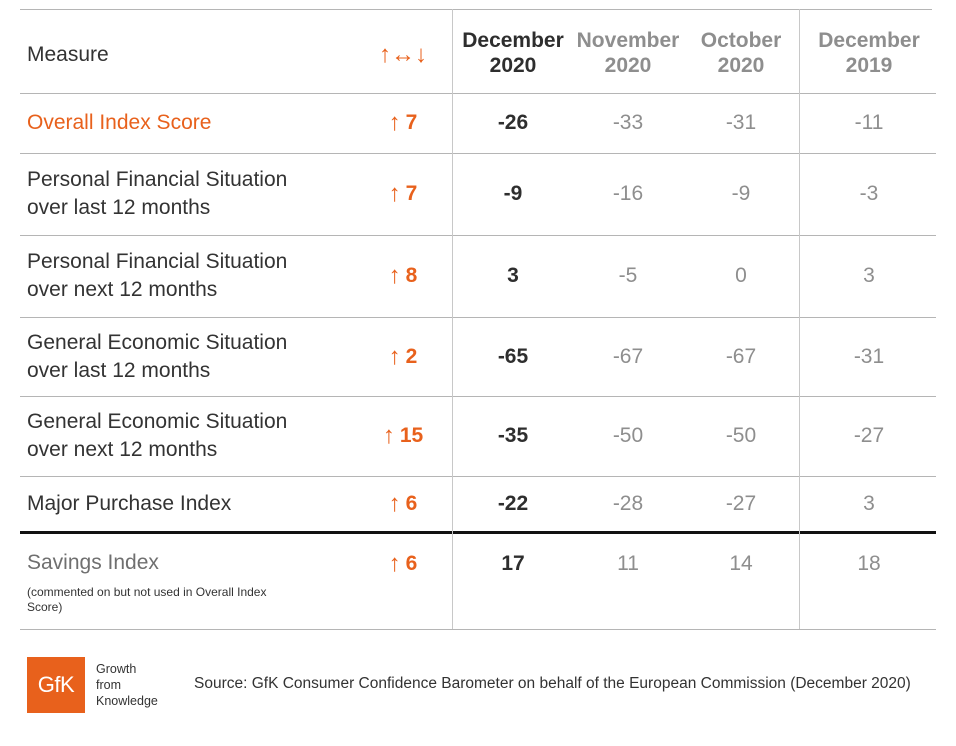 This screenshot has width=956, height=746. I want to click on table-cell: -65, so click(513, 356).